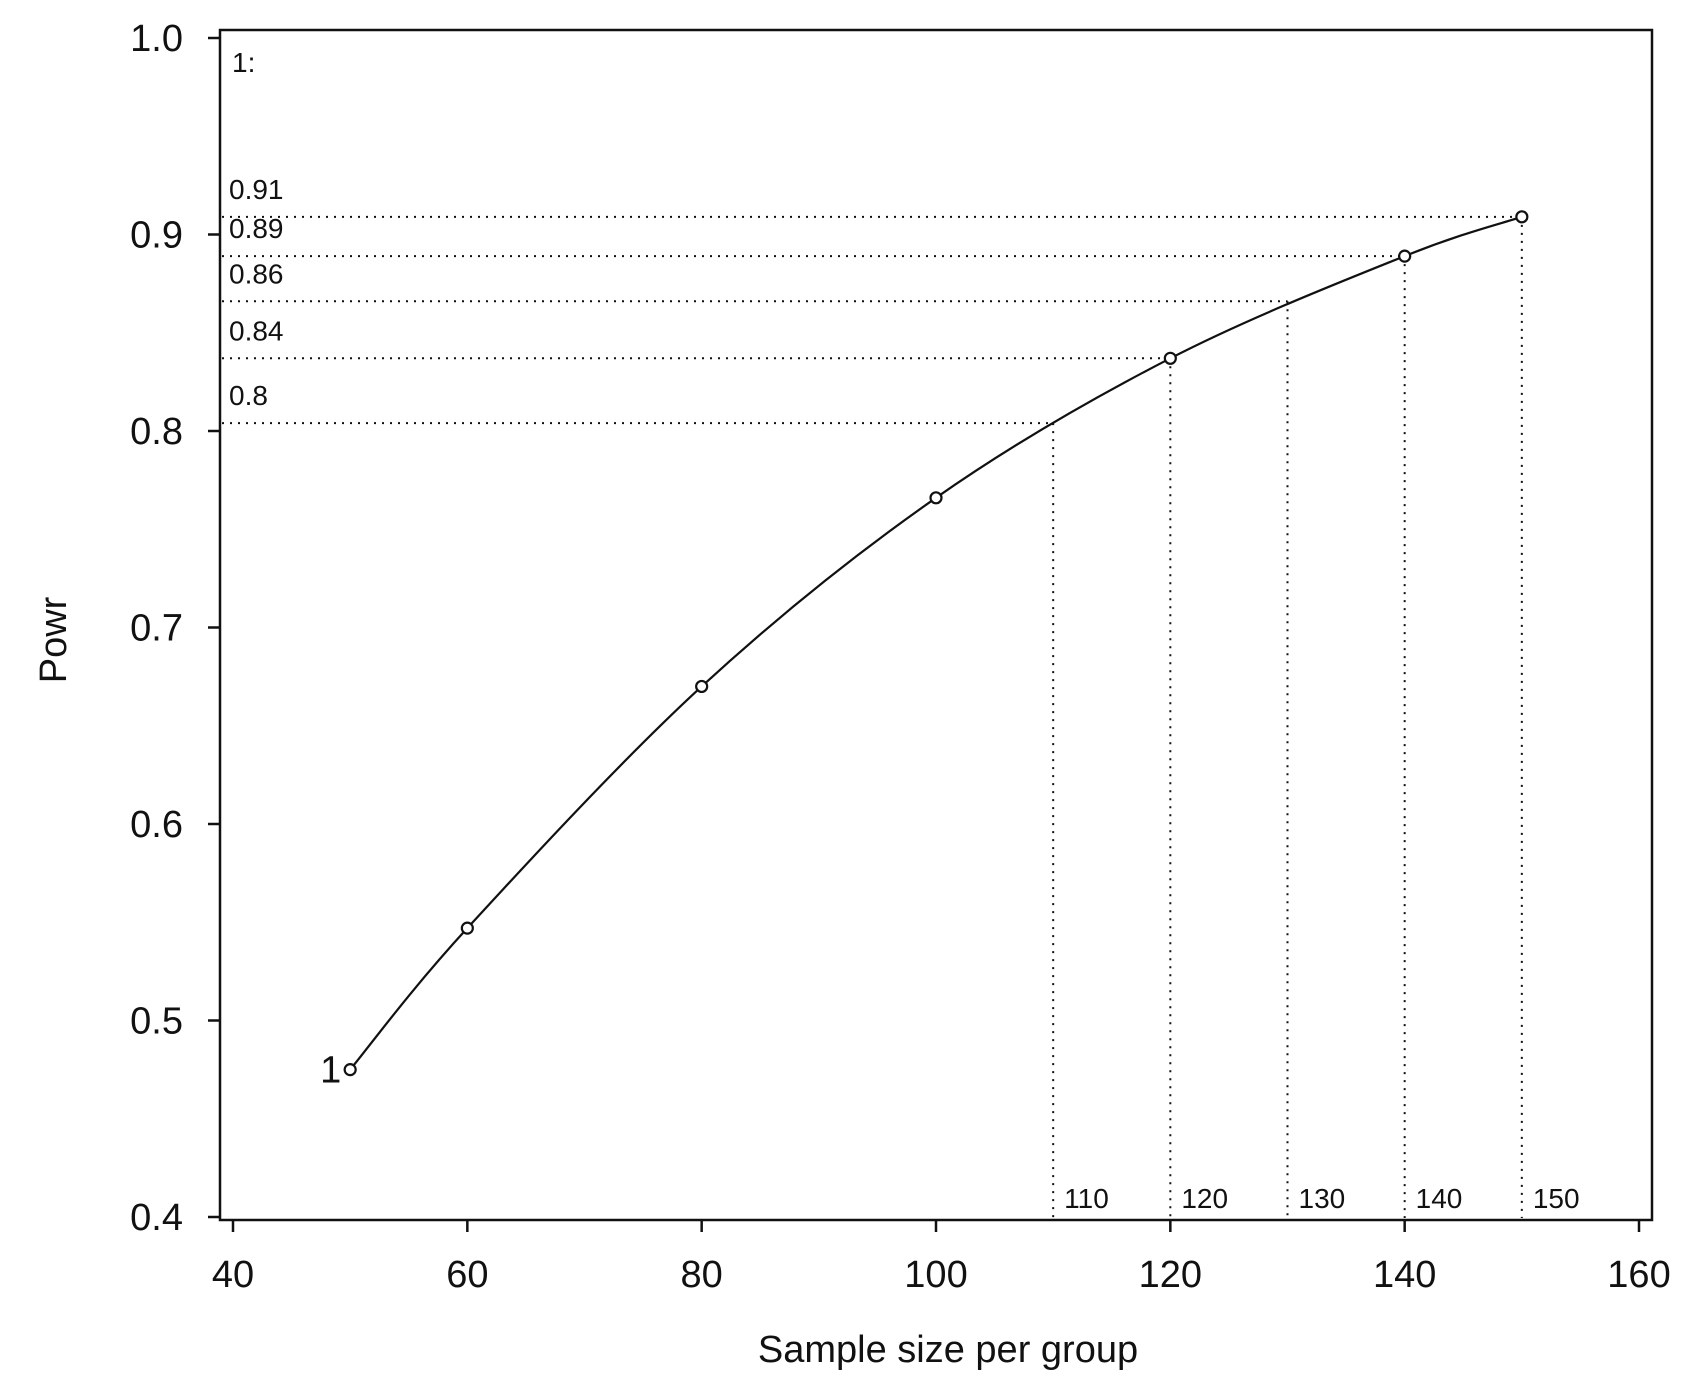 The width and height of the screenshot is (1699, 1385). Describe the element at coordinates (233, 1275) in the screenshot. I see `x-tick-label: 40` at that location.